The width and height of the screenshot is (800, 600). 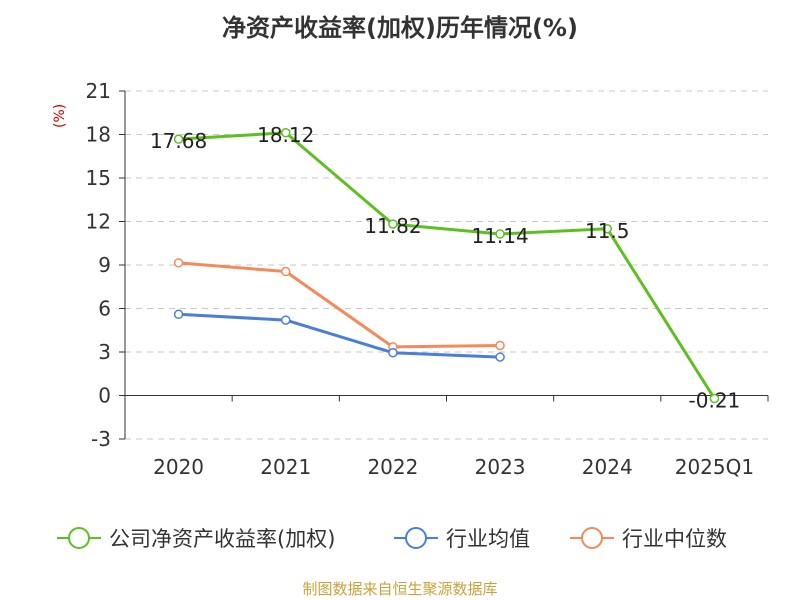 I want to click on x-tick-label: 2025Q1, so click(x=714, y=467).